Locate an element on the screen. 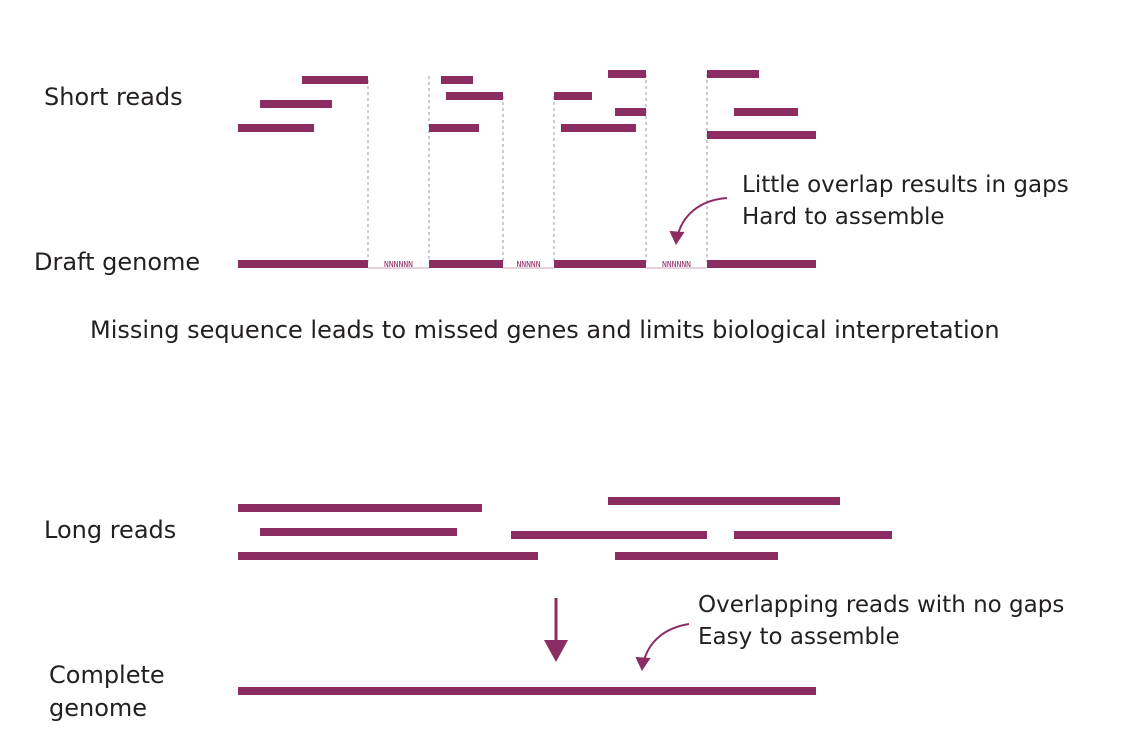 The height and width of the screenshot is (748, 1124). draft-genome-label: Draft genome is located at coordinates (117, 262).